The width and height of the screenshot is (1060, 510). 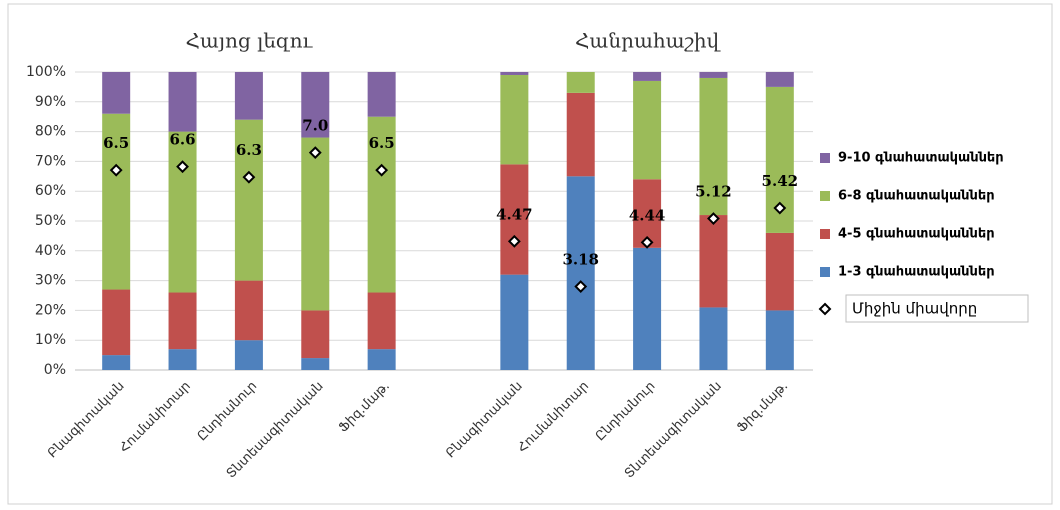 I want to click on legend-marker, so click(x=825, y=309).